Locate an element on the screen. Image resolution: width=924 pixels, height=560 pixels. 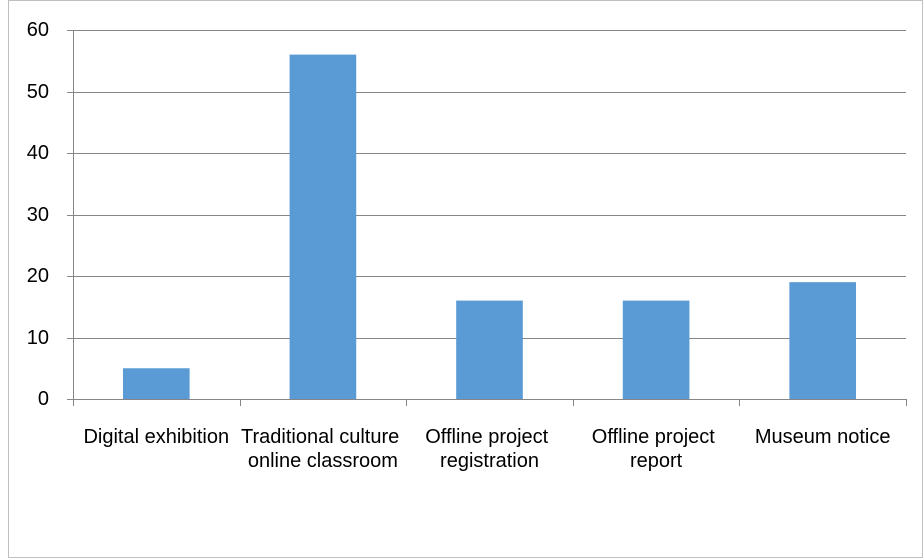
x-tick-label-line: Museum notice is located at coordinates (823, 437).